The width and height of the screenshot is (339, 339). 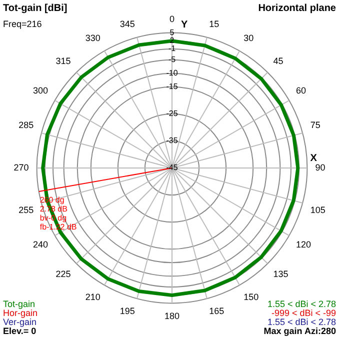 What do you see at coordinates (172, 33) in the screenshot?
I see `y-tick-label: 5` at bounding box center [172, 33].